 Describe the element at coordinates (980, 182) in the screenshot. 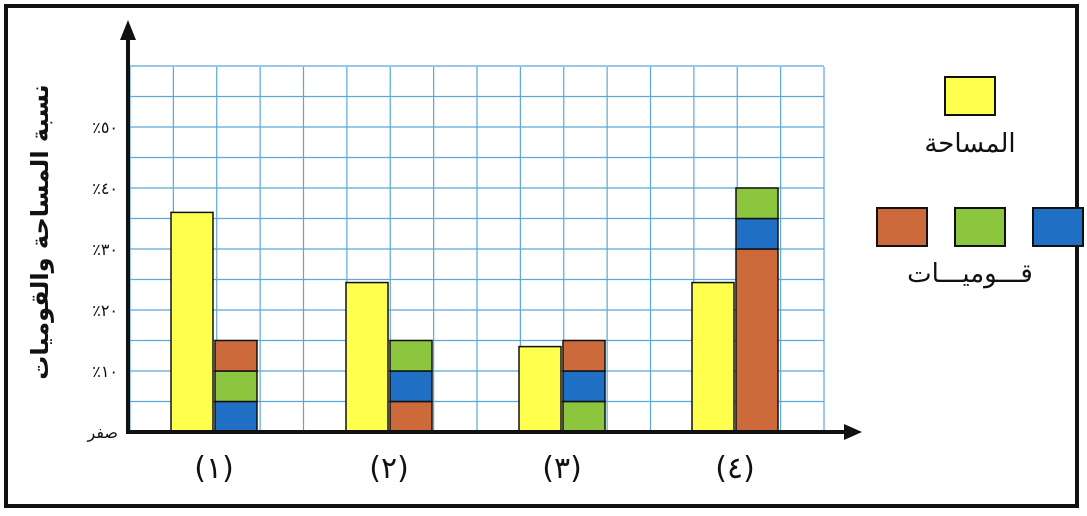

I see `legend: المساحة قـــوميـــات` at that location.